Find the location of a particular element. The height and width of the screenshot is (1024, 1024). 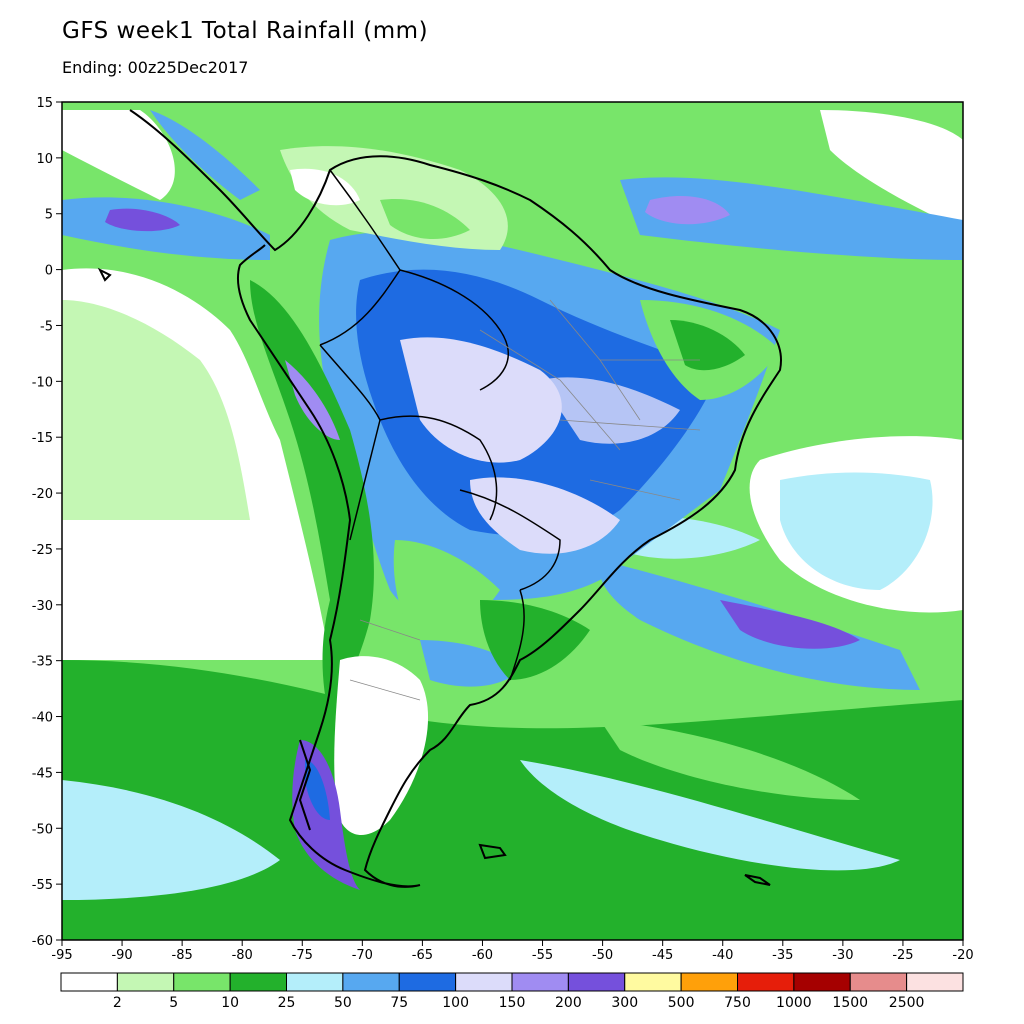

x-tick-label: -45 is located at coordinates (662, 955).